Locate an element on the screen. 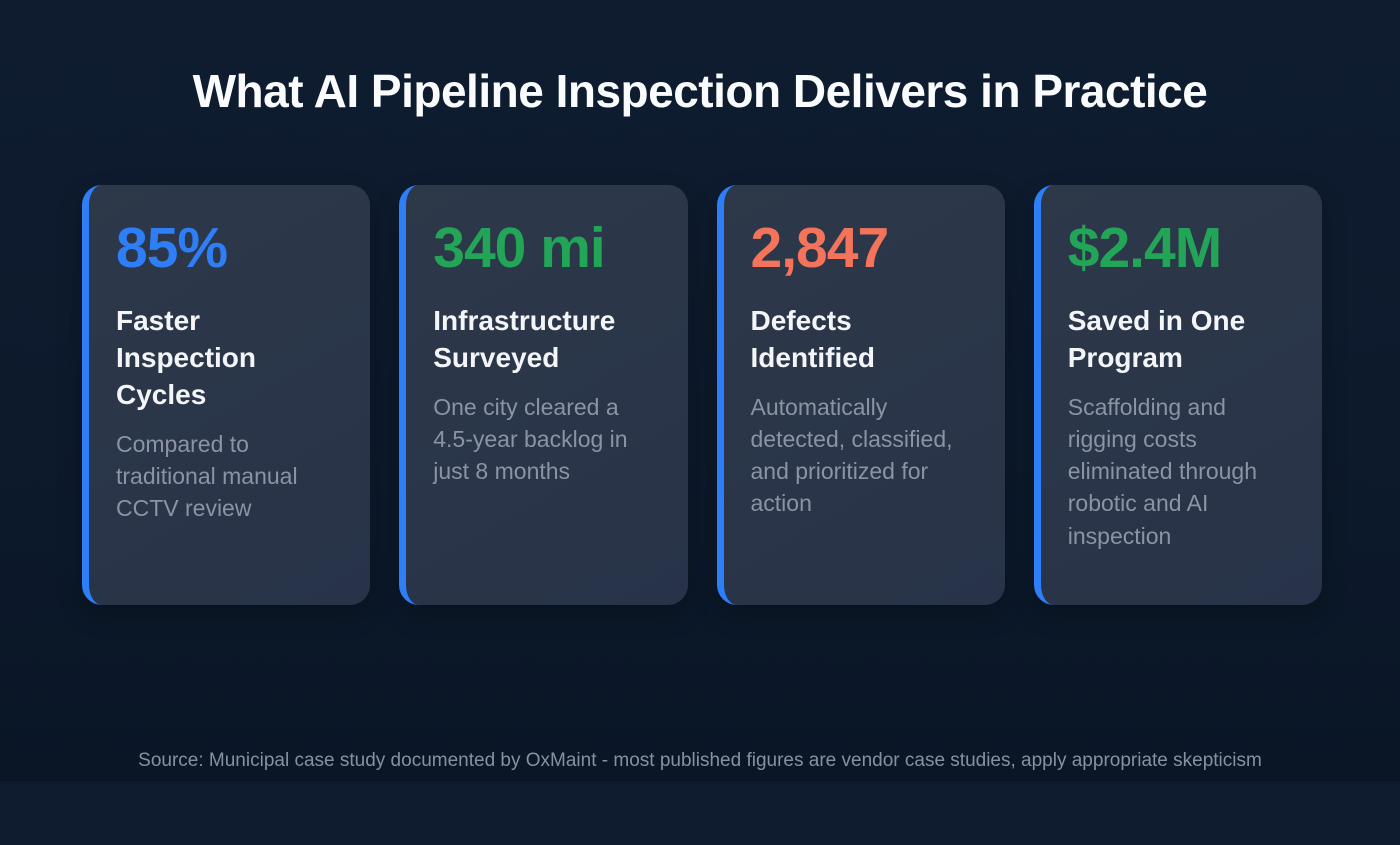  stat-value: 85% is located at coordinates (172, 248).